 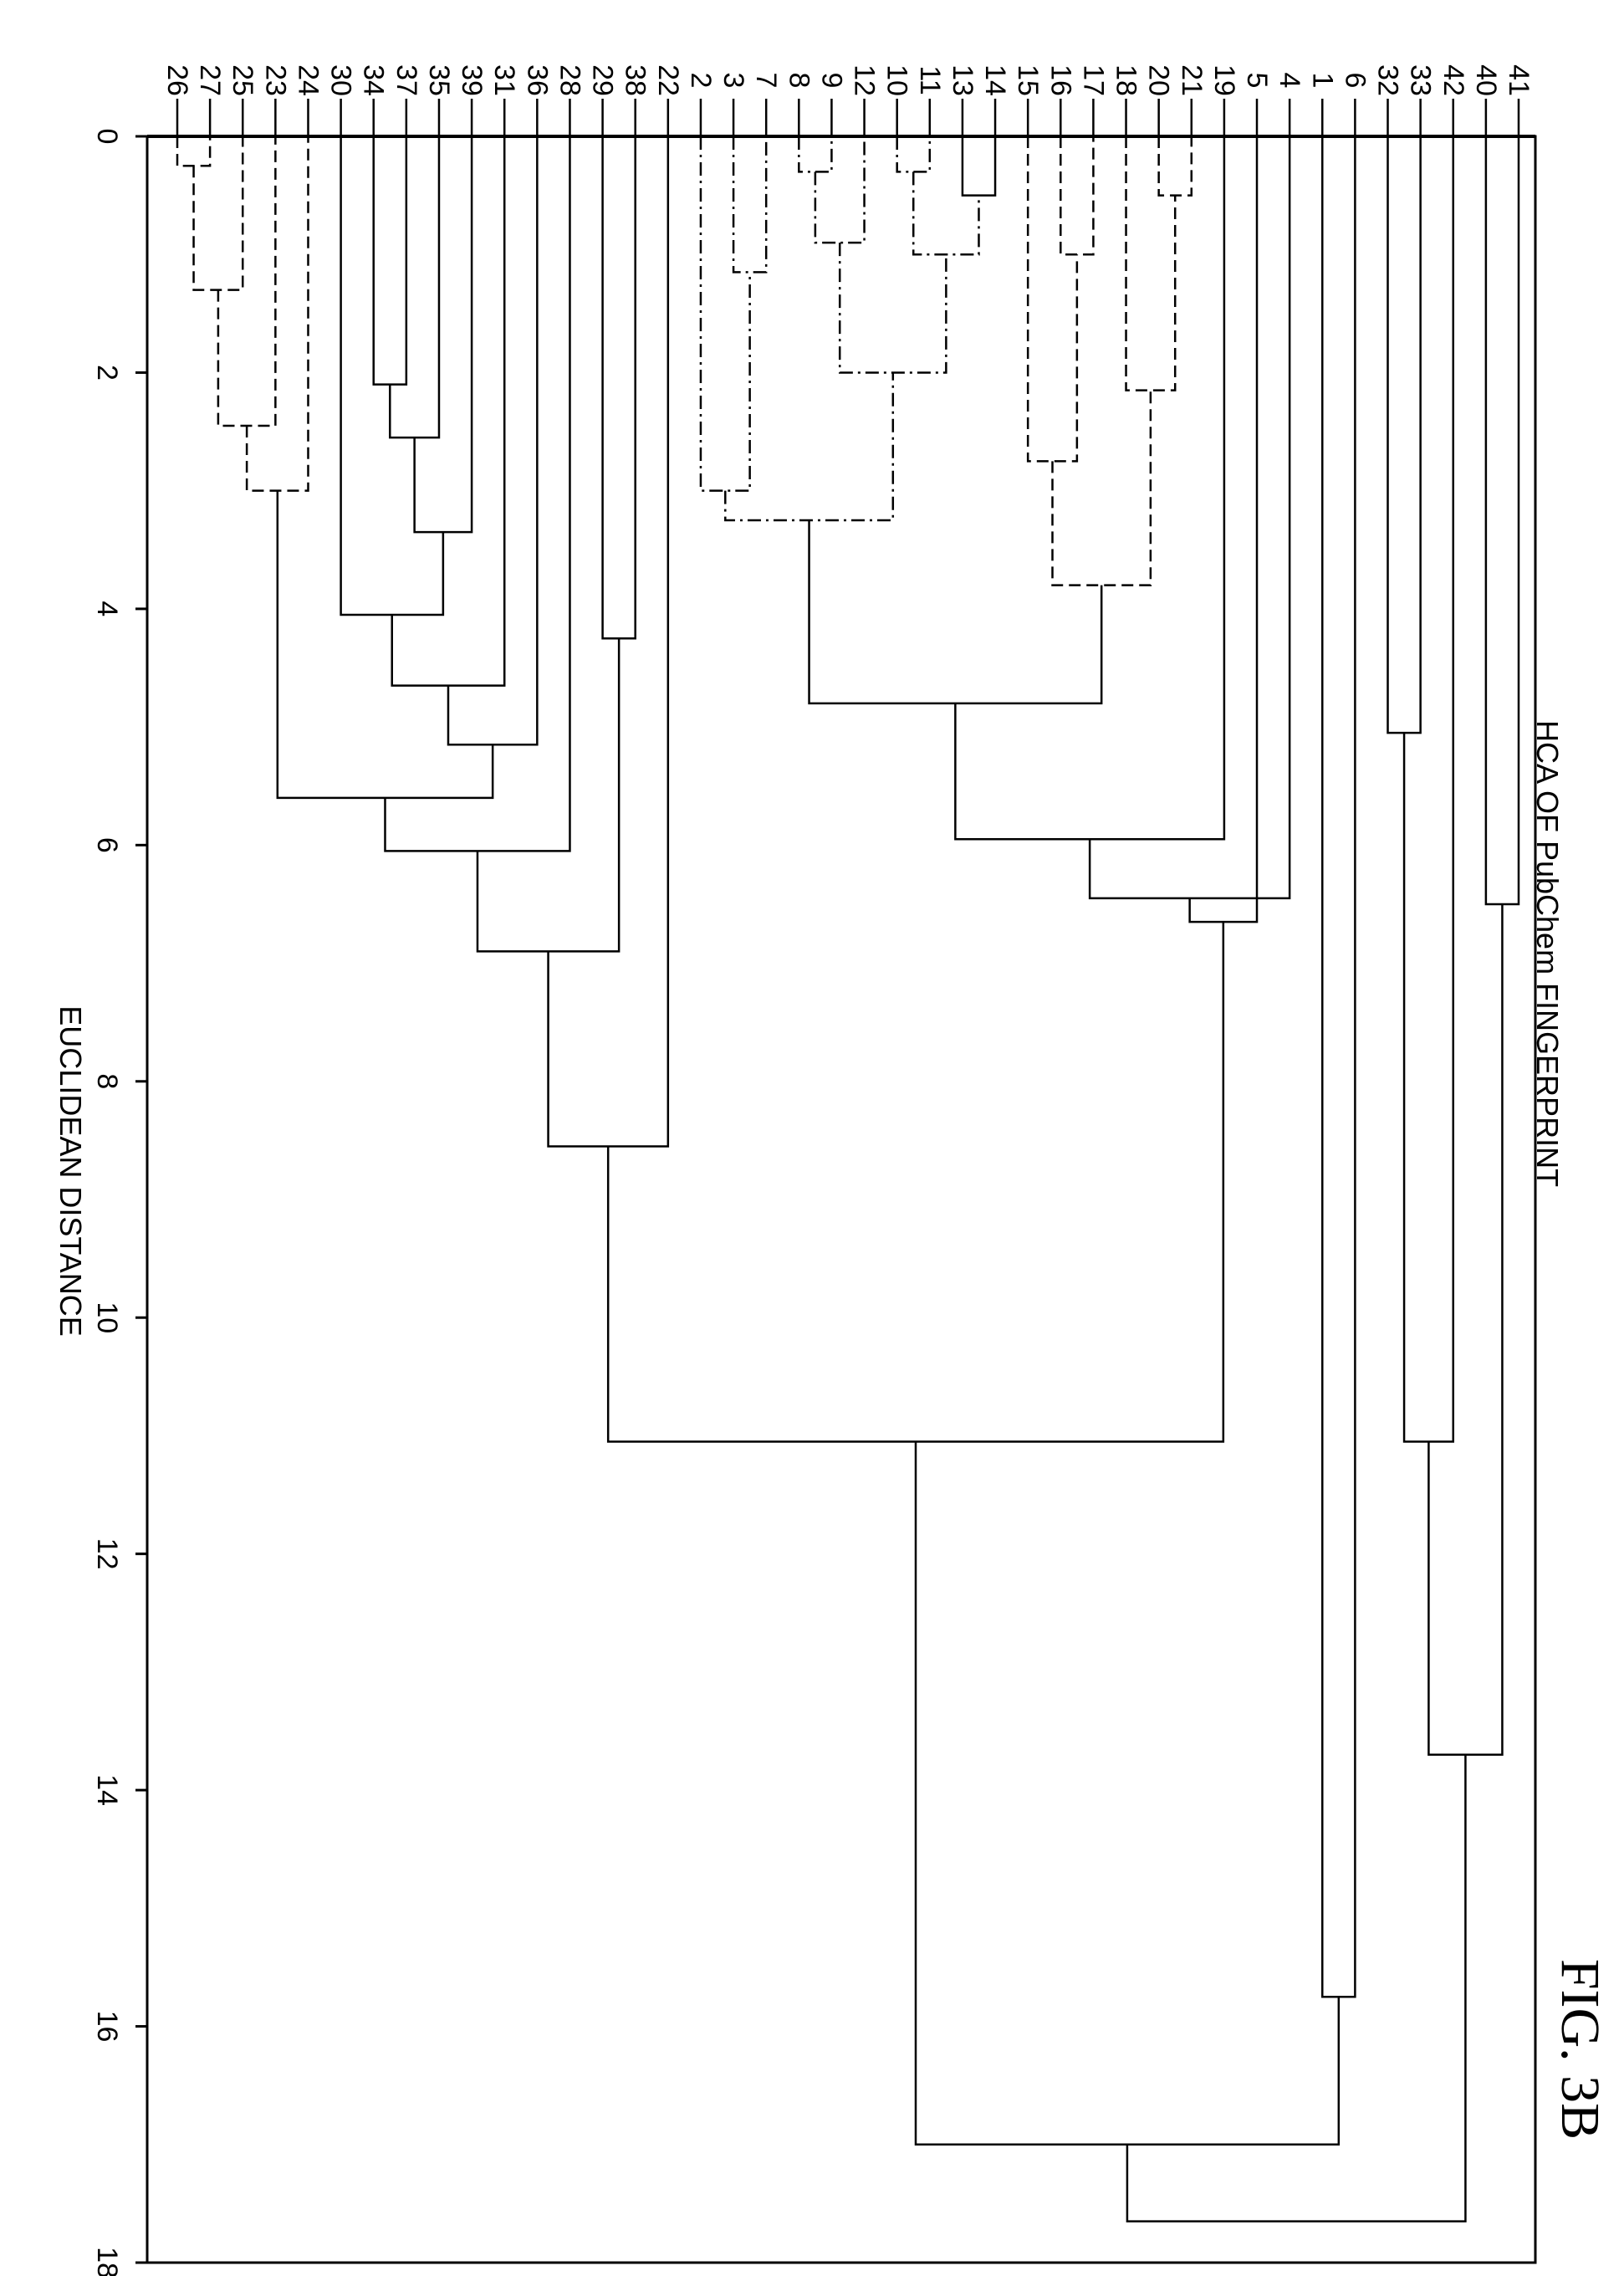 I want to click on dendrogram-link-m24, so click(x=809, y=447).